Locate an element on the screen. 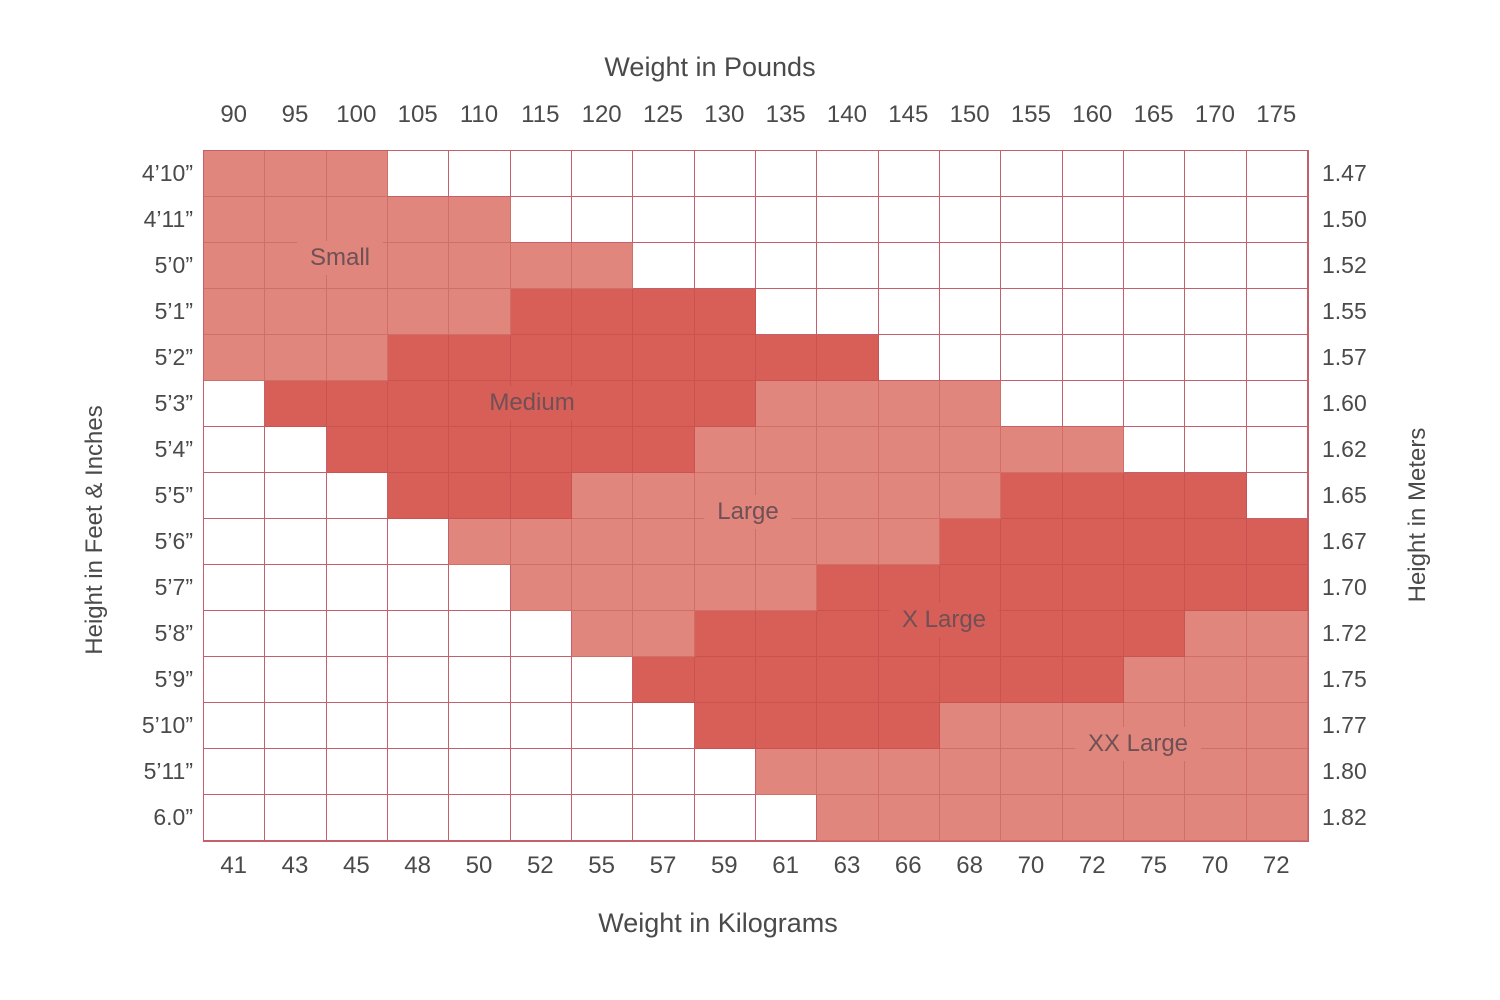 Image resolution: width=1500 pixels, height=1000 pixels. kilogram-tick-label: 52 is located at coordinates (540, 865).